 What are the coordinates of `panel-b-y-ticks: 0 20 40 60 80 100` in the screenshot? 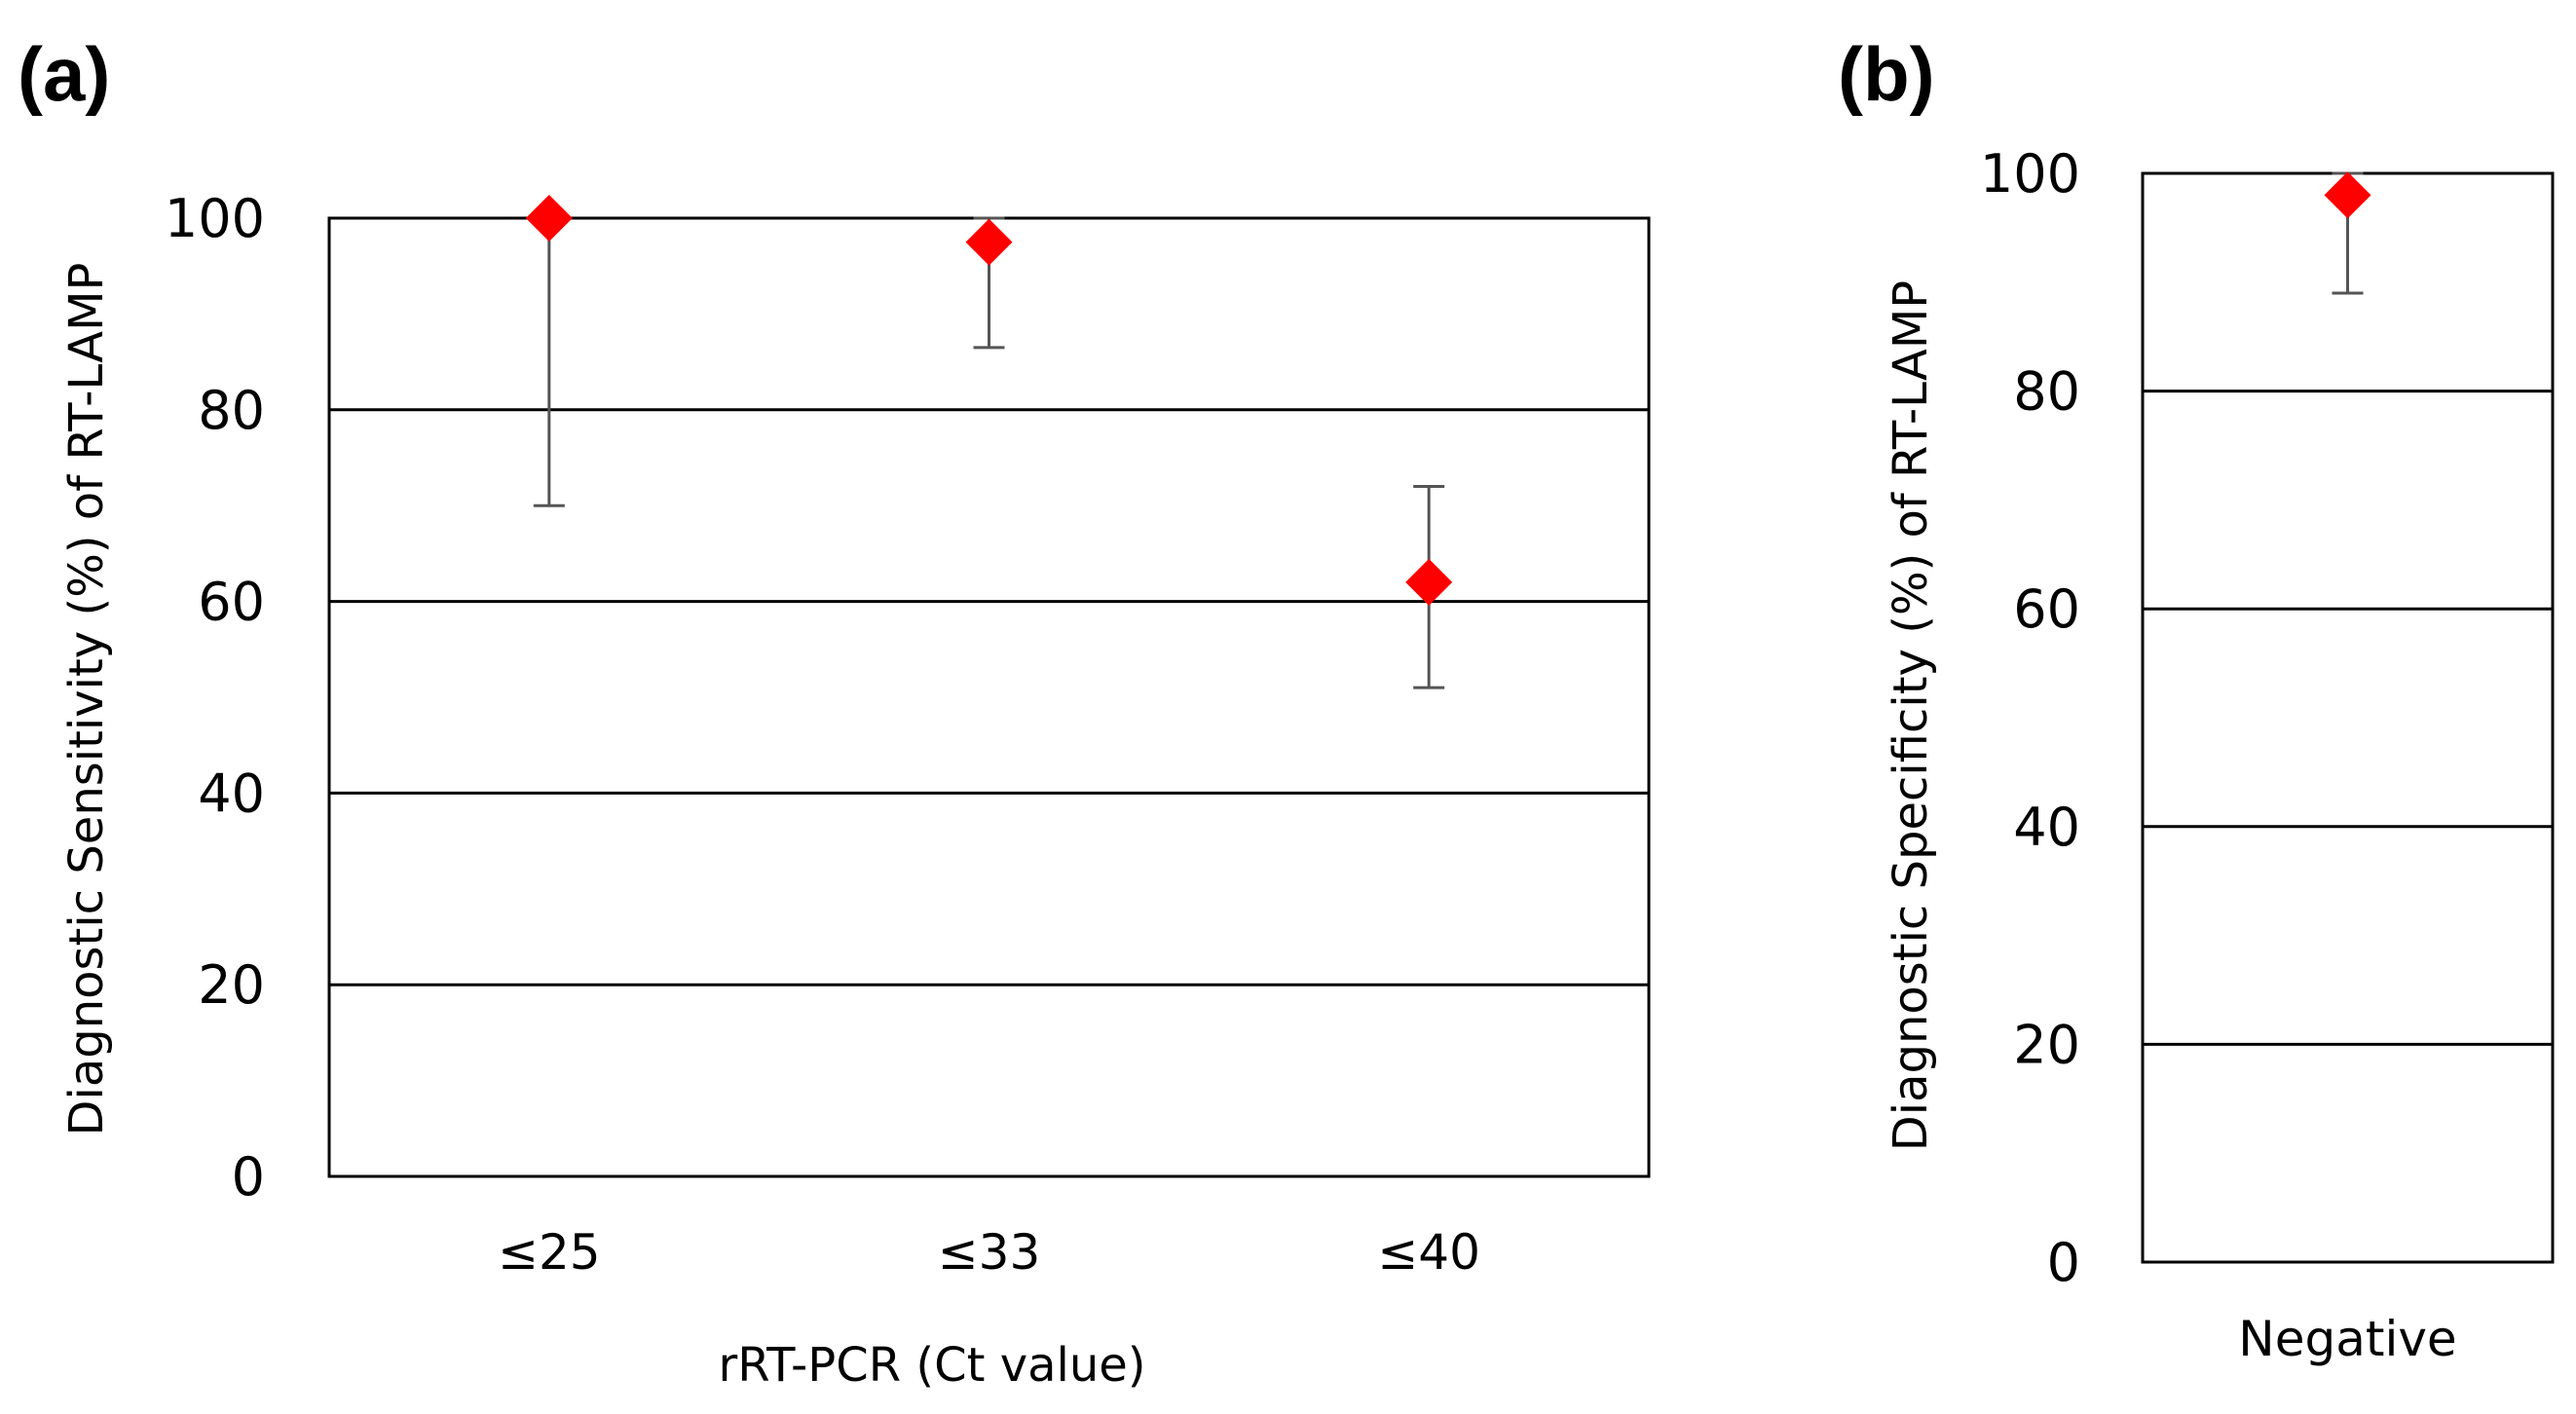 It's located at (2030, 718).